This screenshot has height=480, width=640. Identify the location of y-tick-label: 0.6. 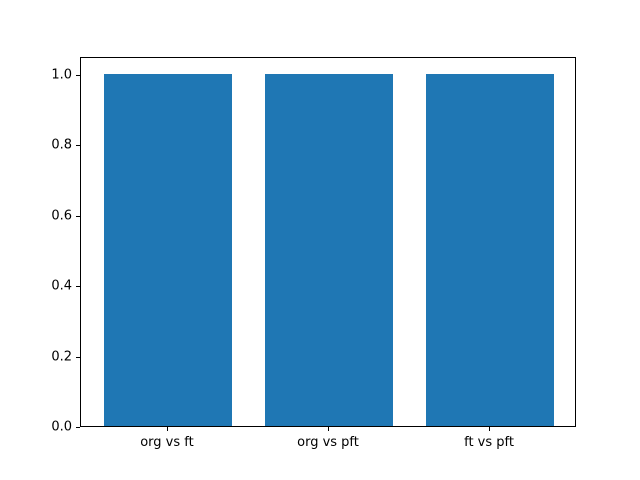
(61, 216).